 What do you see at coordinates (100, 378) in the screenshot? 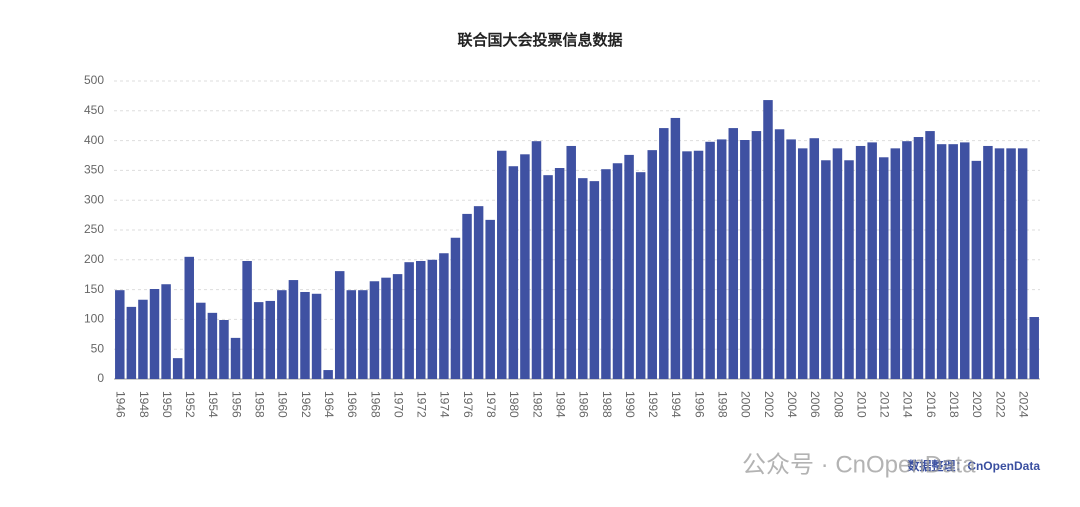
I see `y-tick-label: 0` at bounding box center [100, 378].